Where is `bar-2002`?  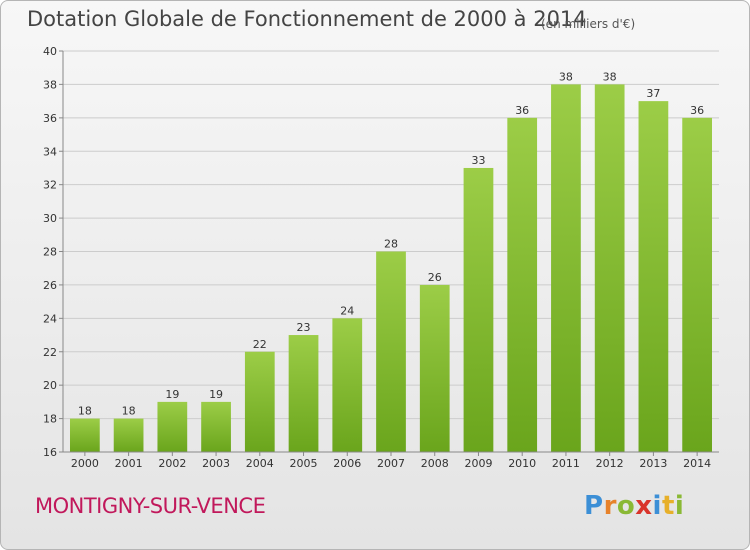 bar-2002 is located at coordinates (172, 426).